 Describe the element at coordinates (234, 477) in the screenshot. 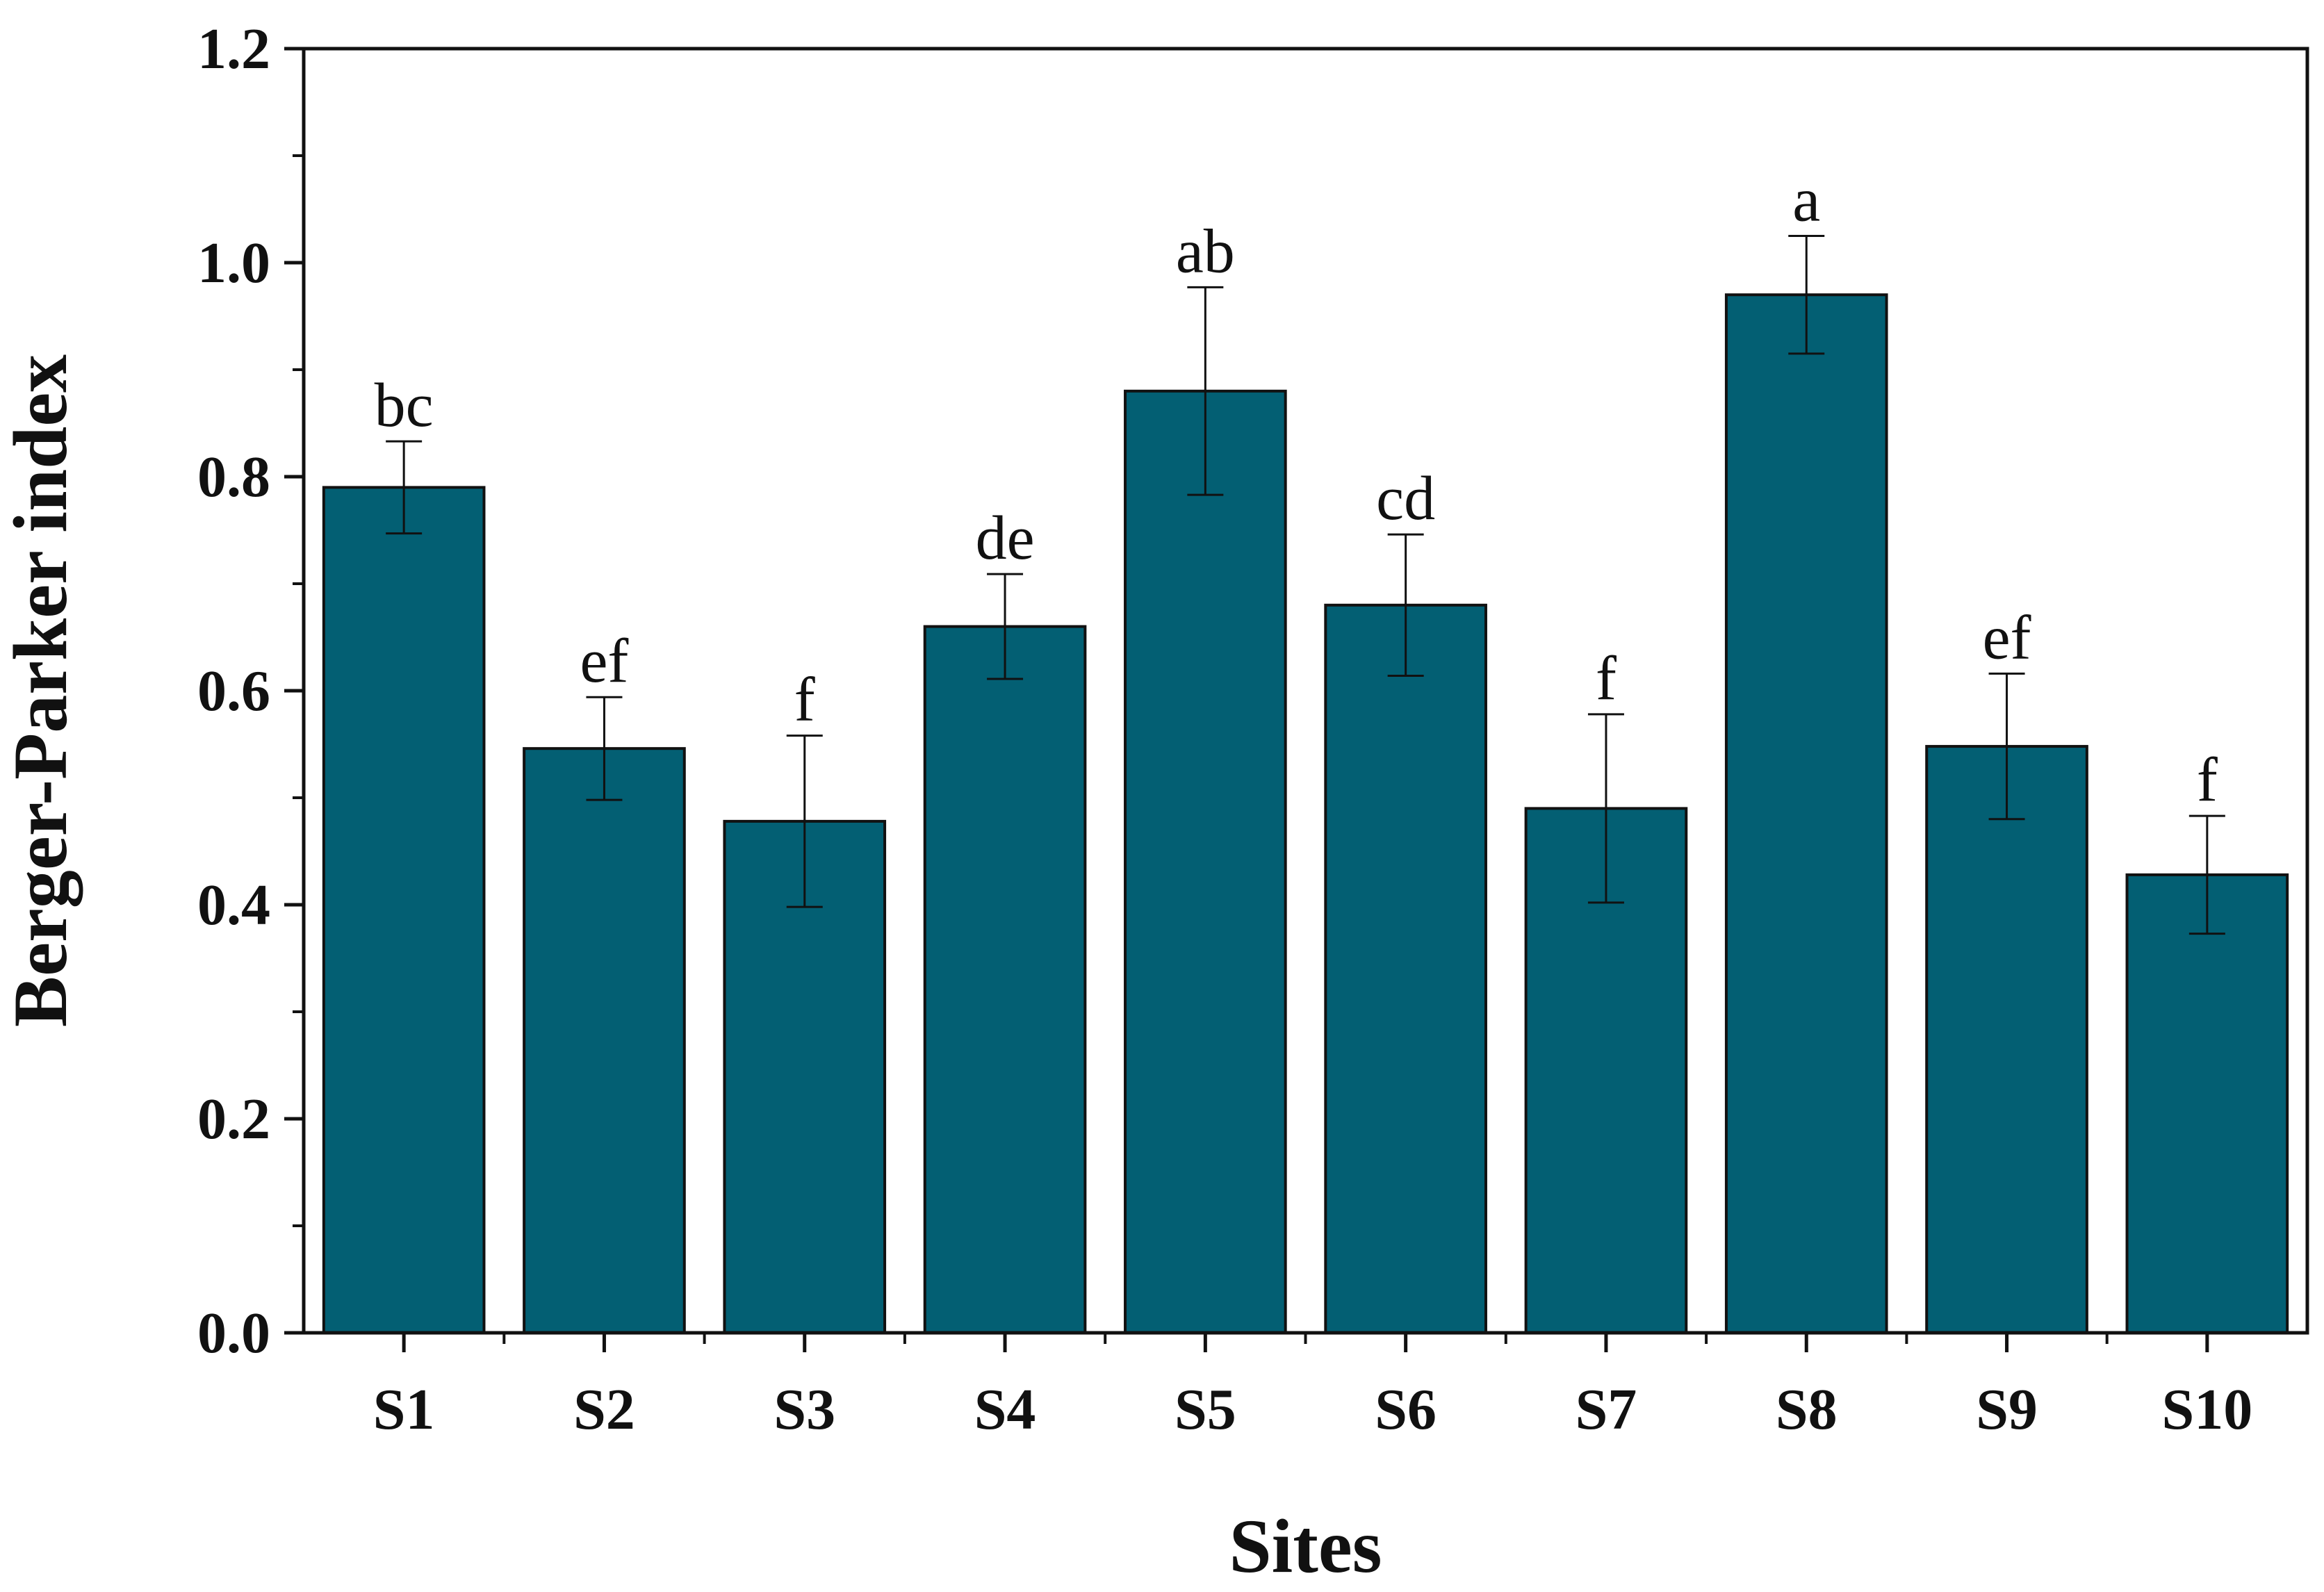

I see `y-tick-label: 0.8` at that location.